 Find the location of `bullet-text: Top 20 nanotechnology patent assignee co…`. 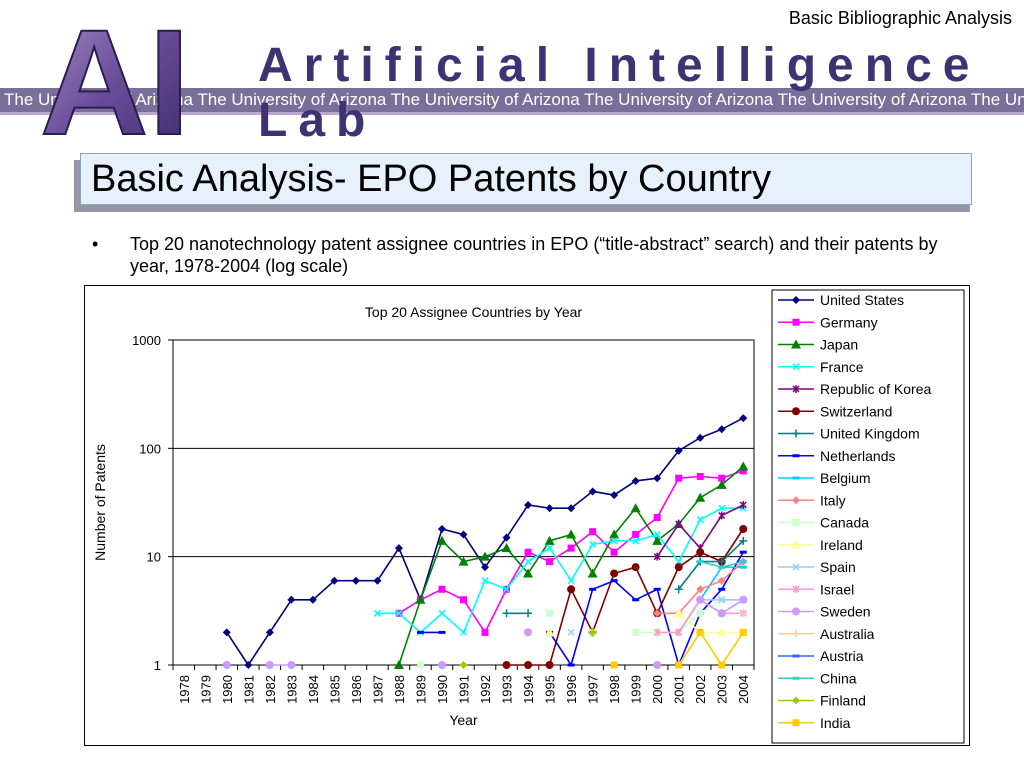

bullet-text: Top 20 nanotechnology patent assignee co… is located at coordinates (534, 255).